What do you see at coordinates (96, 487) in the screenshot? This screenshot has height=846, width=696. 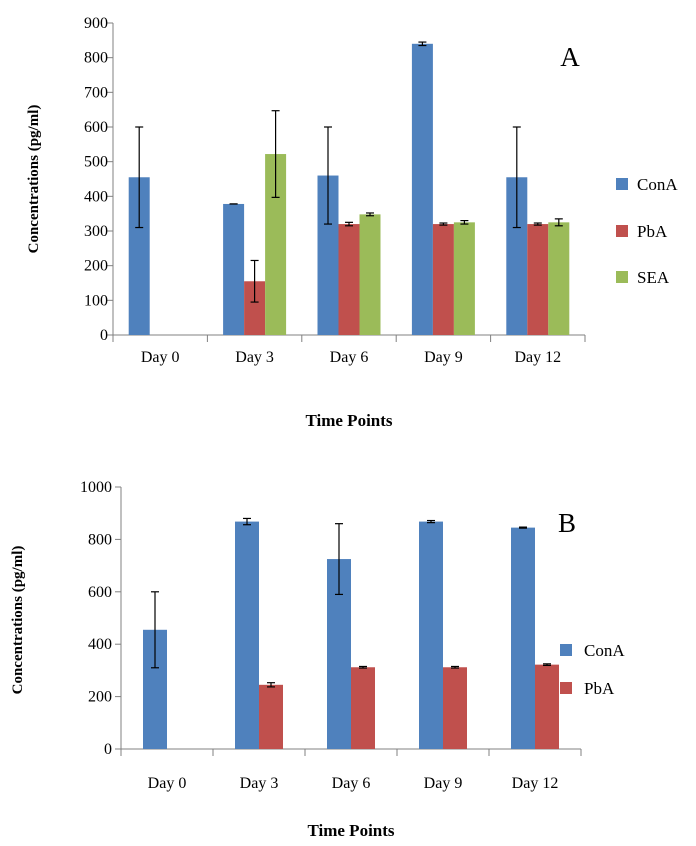 I see `y-tick-label: 1000` at bounding box center [96, 487].